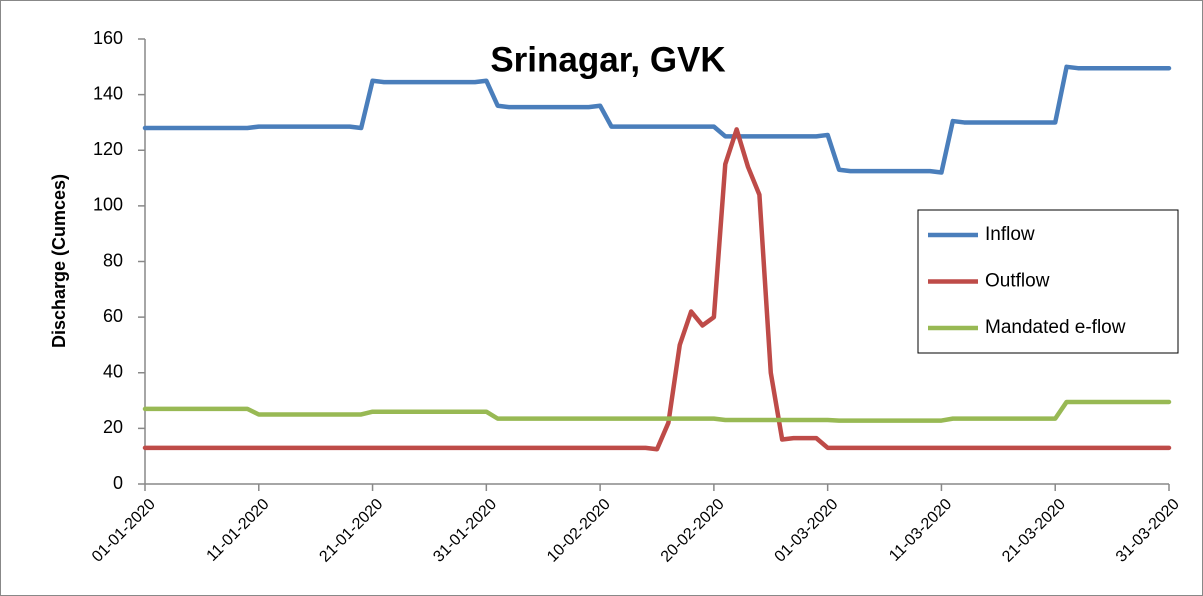 This screenshot has width=1203, height=596. I want to click on legend-label: Mandated e-flow, so click(1055, 327).